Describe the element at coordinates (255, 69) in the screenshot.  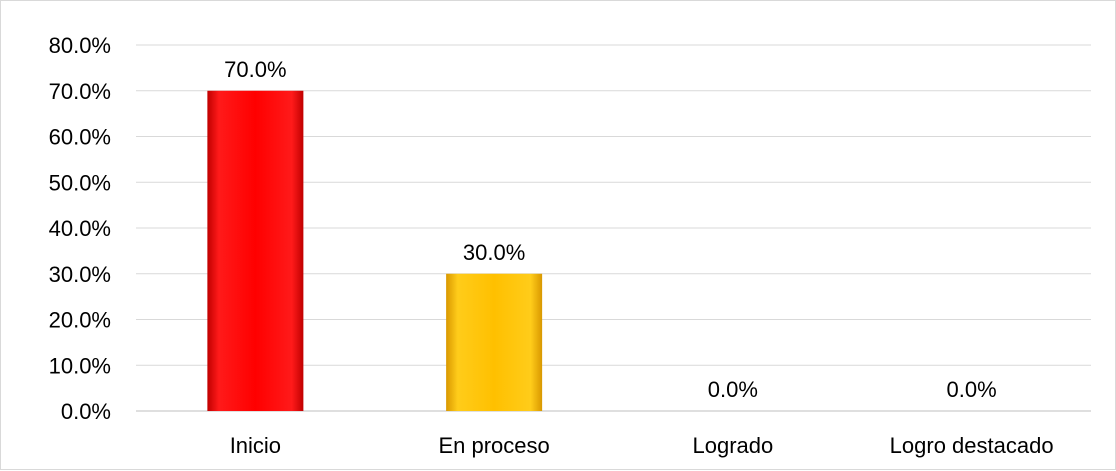
I see `data-label: 70.0%` at that location.